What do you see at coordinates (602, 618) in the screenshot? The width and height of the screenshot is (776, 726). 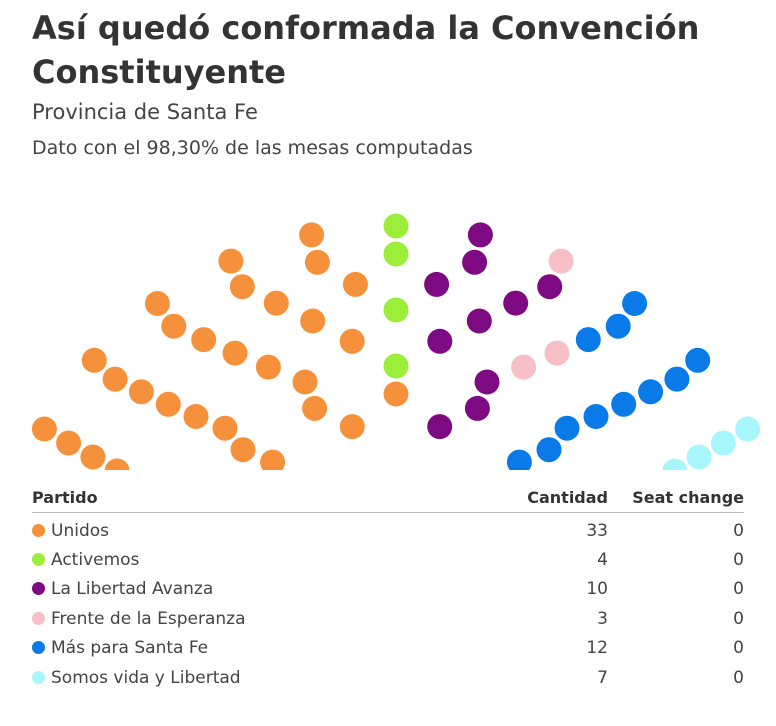 I see `legend-seat-count: 3` at bounding box center [602, 618].